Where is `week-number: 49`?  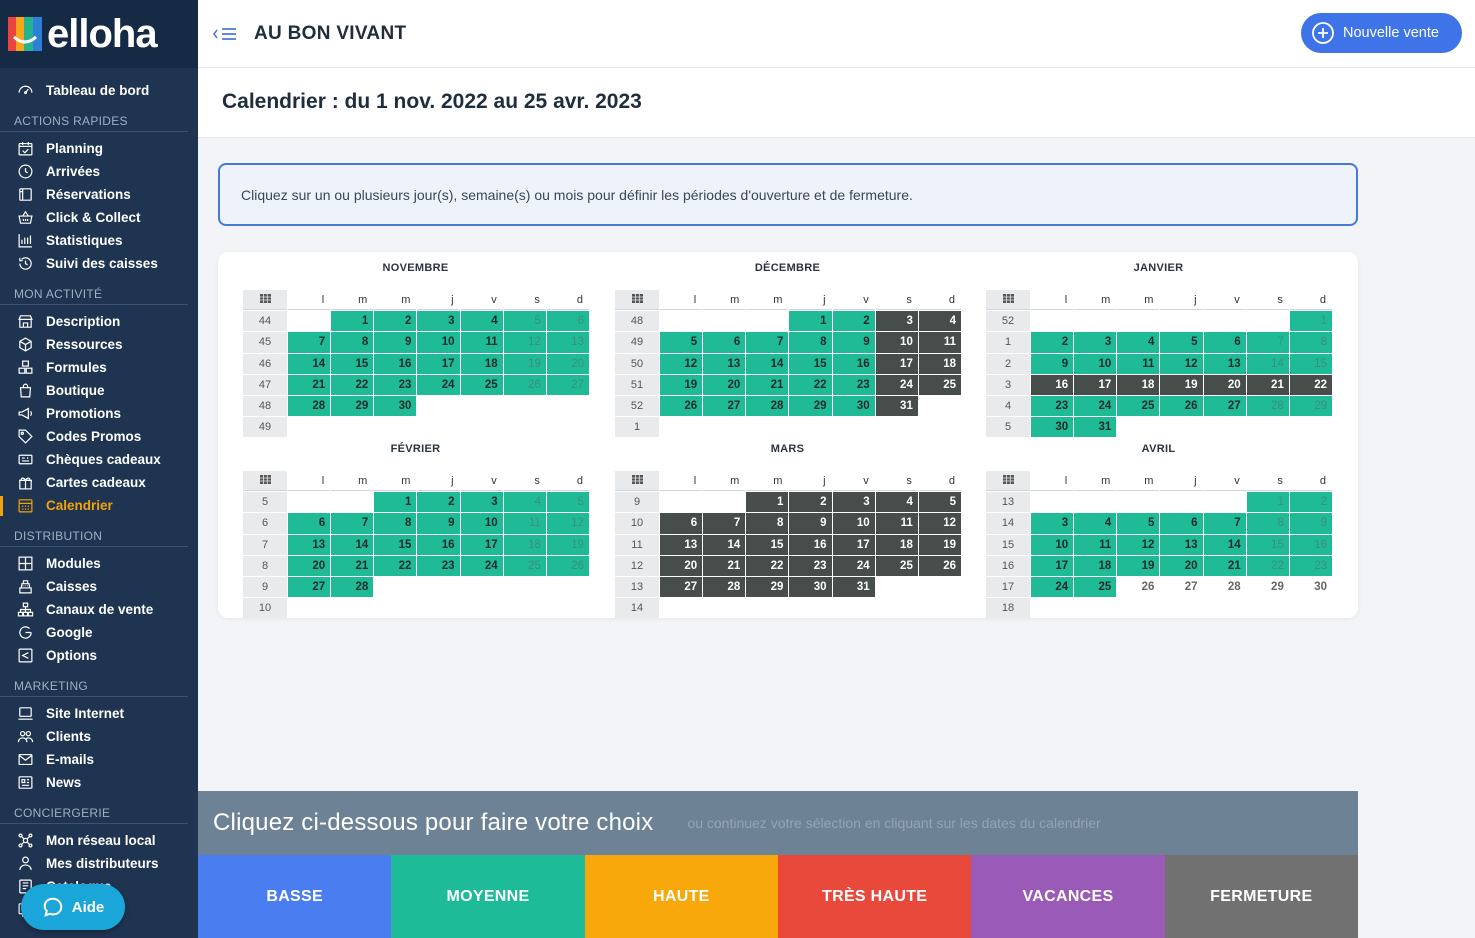
week-number: 49 is located at coordinates (637, 342).